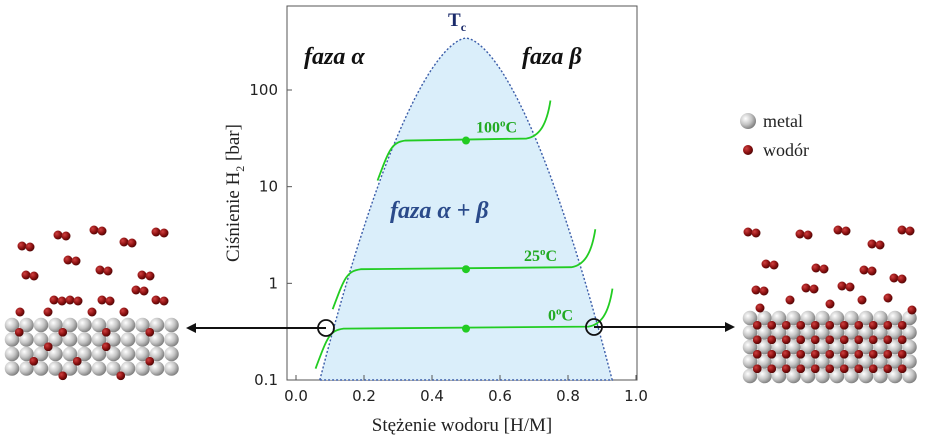 The height and width of the screenshot is (441, 925). What do you see at coordinates (636, 396) in the screenshot?
I see `x-tick-label: 1.0` at bounding box center [636, 396].